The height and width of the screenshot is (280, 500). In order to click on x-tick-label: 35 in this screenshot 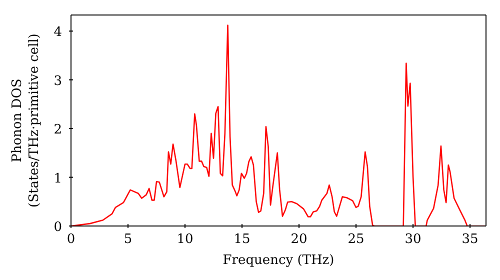, I will do `click(470, 239)`.